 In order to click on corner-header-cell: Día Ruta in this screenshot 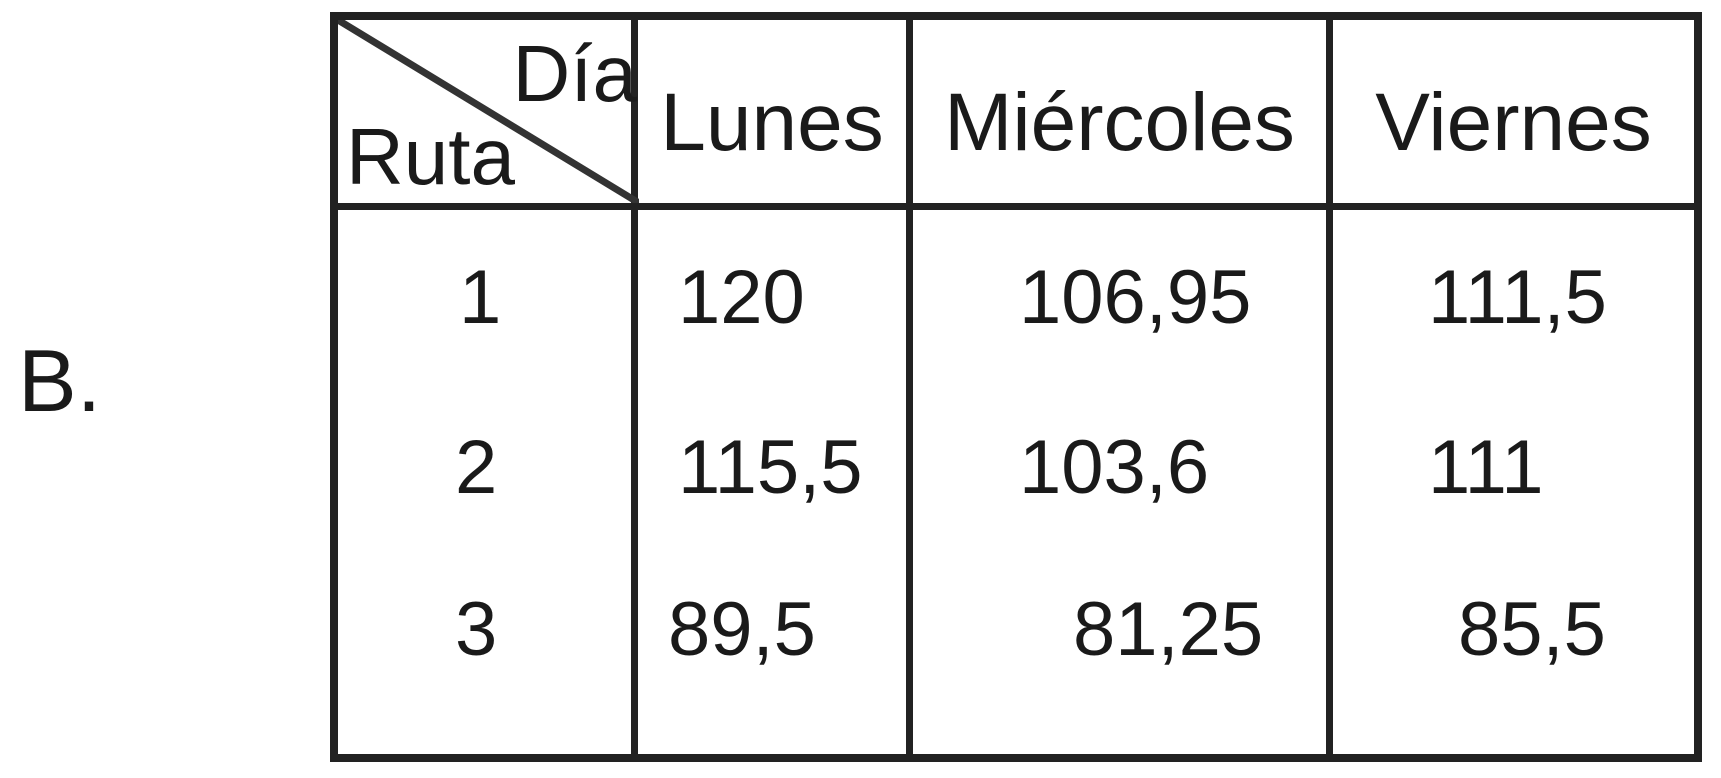, I will do `click(488, 111)`.